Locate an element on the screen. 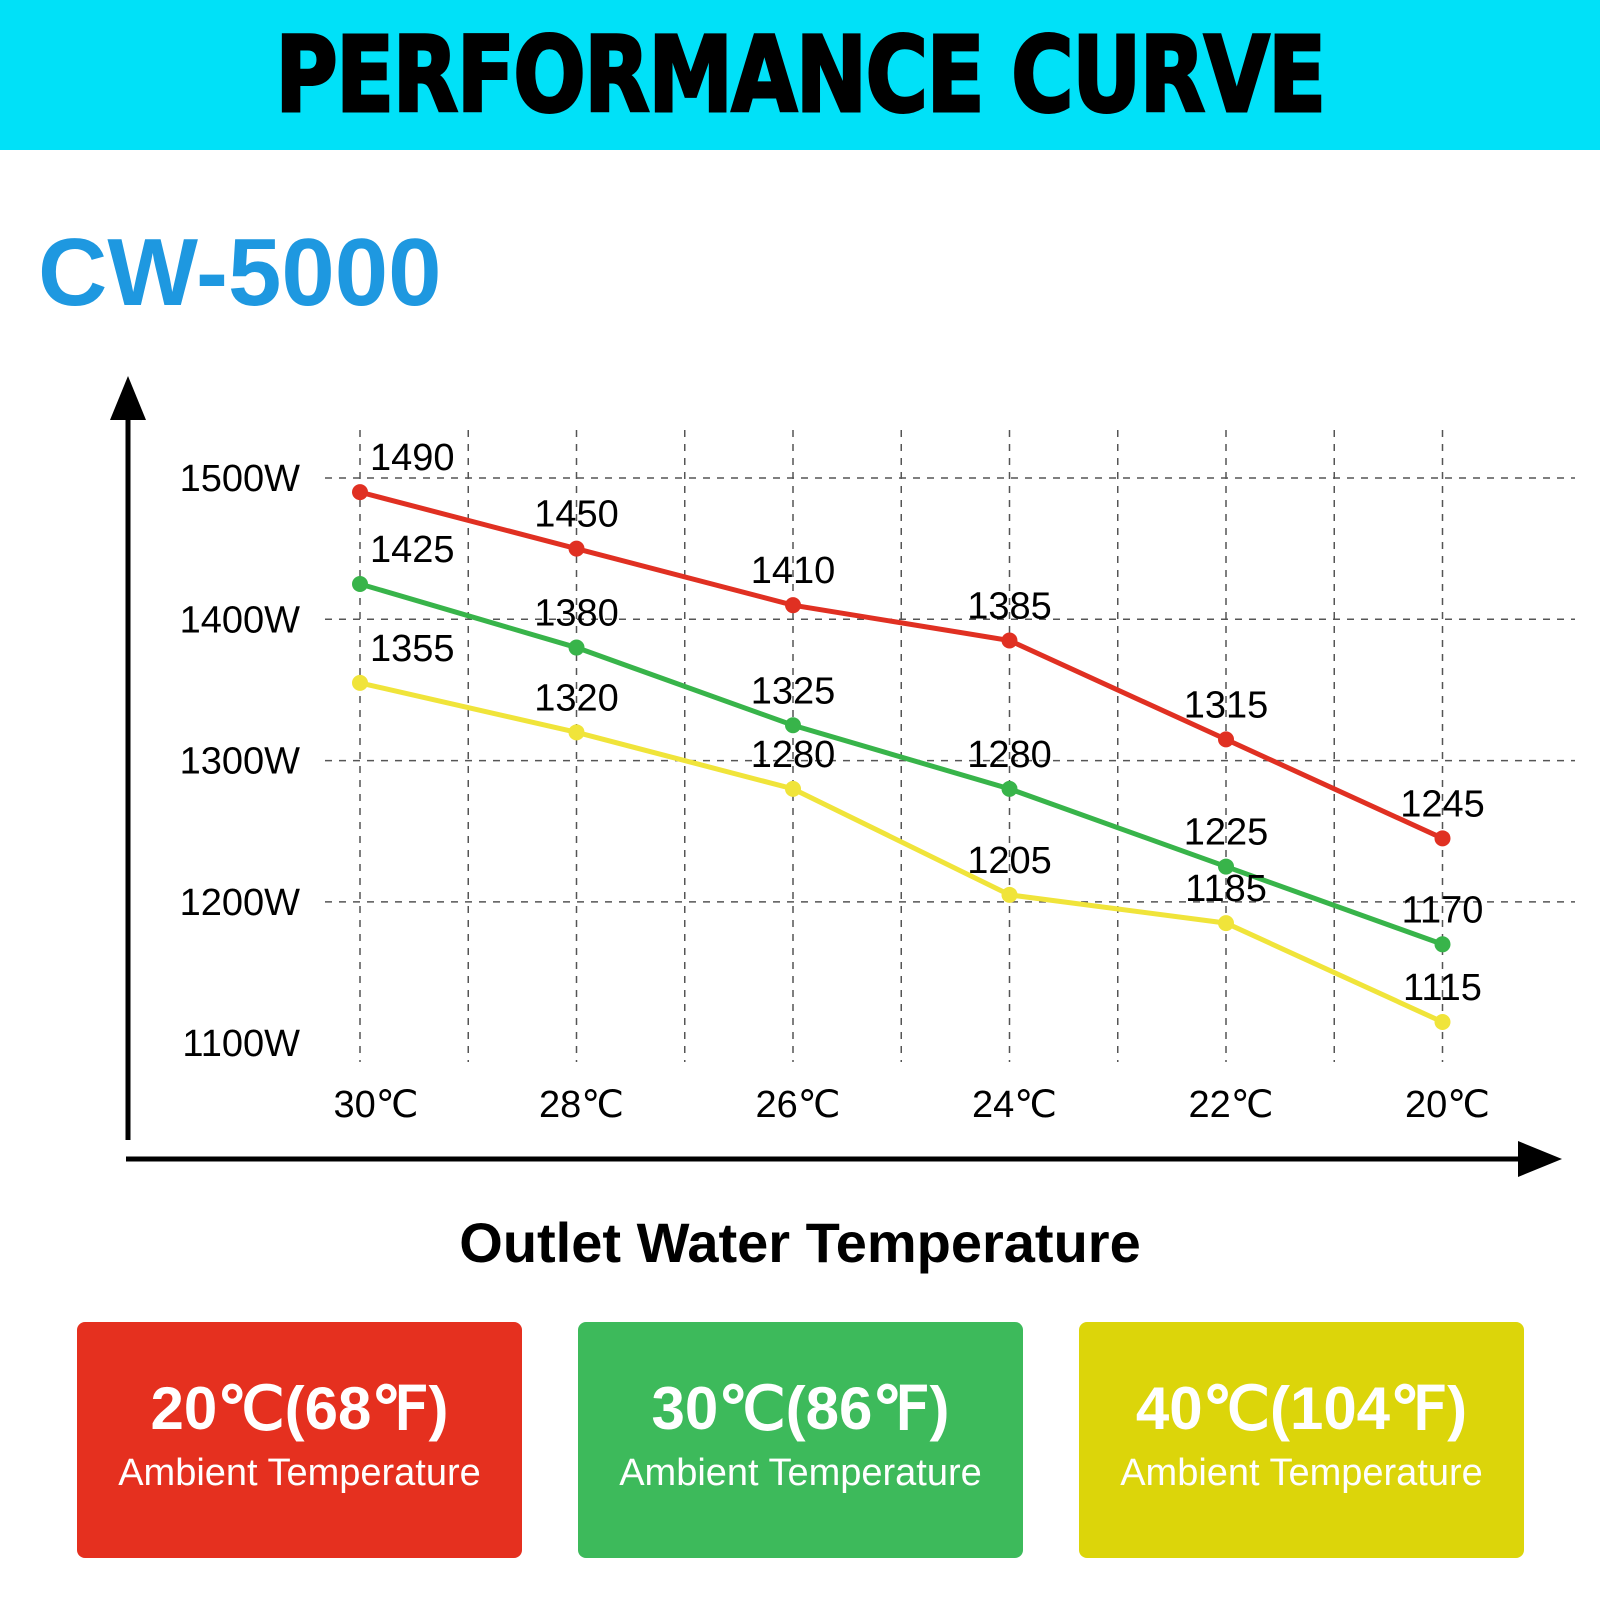 This screenshot has height=1600, width=1600. data-label: 1385 is located at coordinates (1009, 606).